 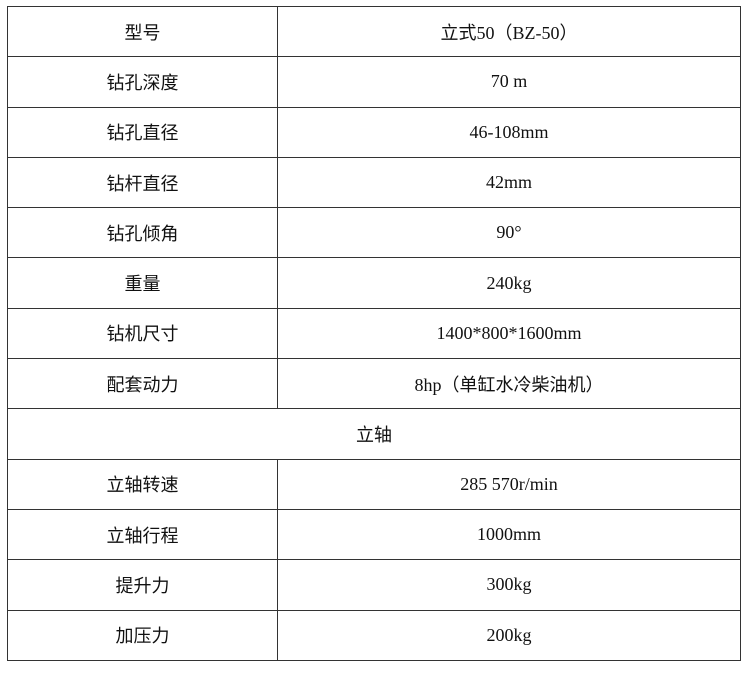 What do you see at coordinates (142, 31) in the screenshot?
I see `spec-label: 型号` at bounding box center [142, 31].